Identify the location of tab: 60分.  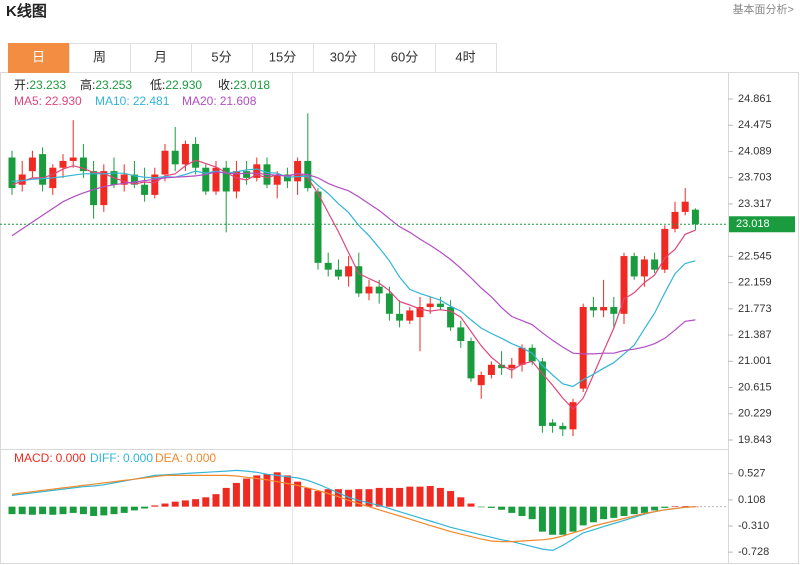
(405, 58).